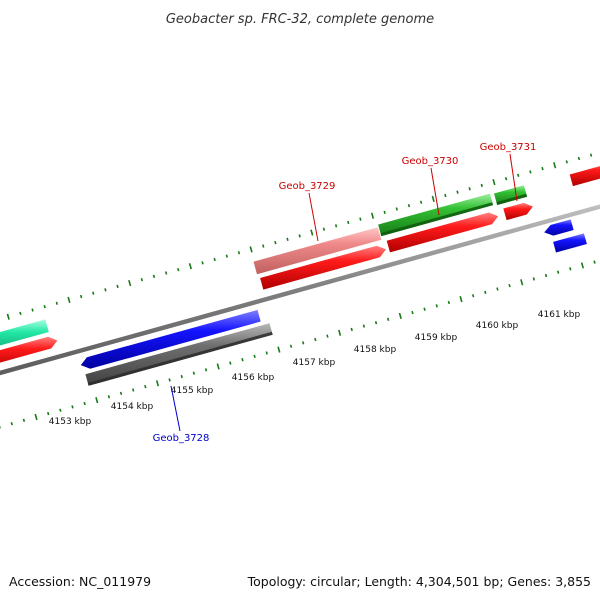 This screenshot has height=605, width=600. Describe the element at coordinates (80, 581) in the screenshot. I see `accession-text: Accession: NC_011979` at that location.